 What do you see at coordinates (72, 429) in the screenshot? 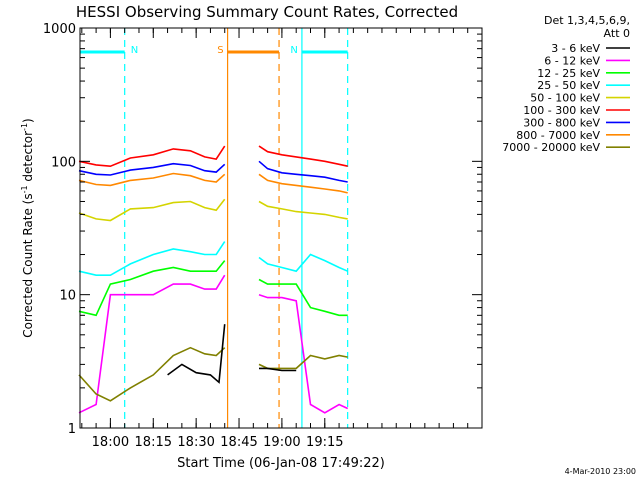
I see `y-tick-label: 1` at bounding box center [72, 429].